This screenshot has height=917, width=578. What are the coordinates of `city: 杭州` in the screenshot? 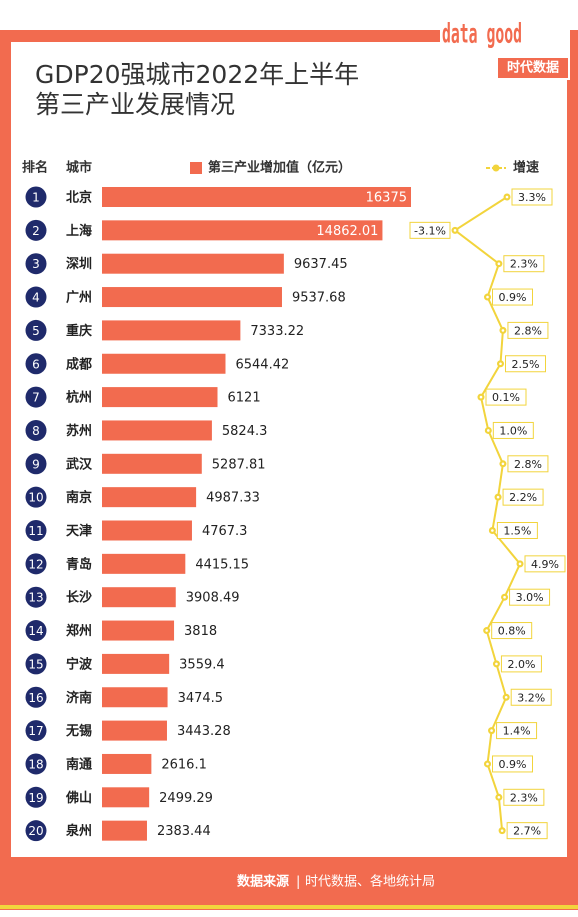 It's located at (79, 398).